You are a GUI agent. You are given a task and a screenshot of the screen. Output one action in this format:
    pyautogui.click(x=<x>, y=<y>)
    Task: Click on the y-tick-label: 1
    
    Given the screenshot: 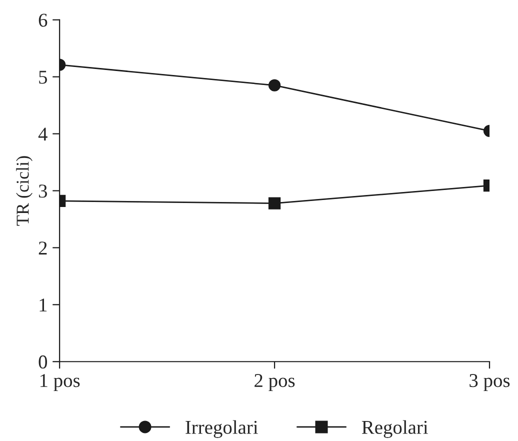 What is the action you would take?
    pyautogui.click(x=43, y=305)
    